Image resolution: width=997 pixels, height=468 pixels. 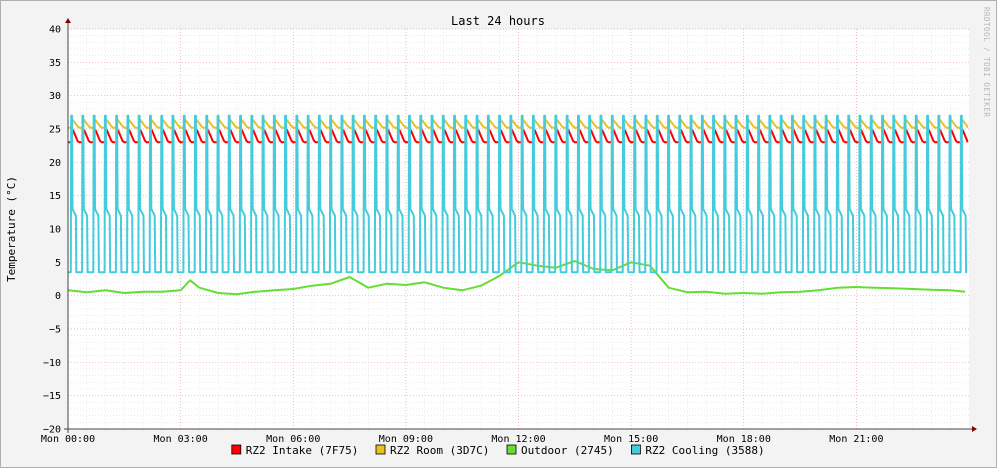 What do you see at coordinates (52, 363) in the screenshot?
I see `y-tick-label: −10` at bounding box center [52, 363].